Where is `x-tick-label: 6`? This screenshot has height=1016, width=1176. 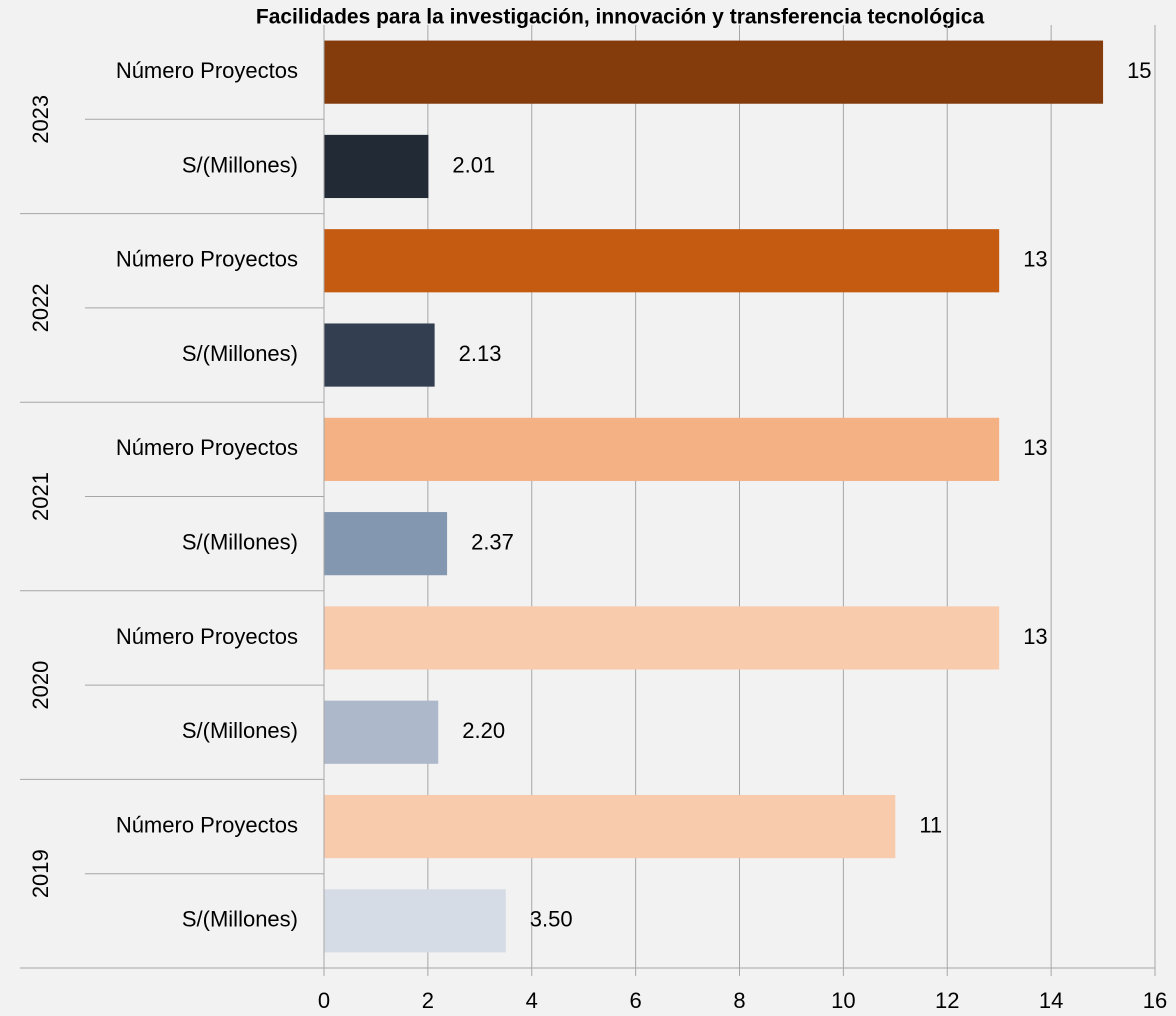
x-tick-label: 6 is located at coordinates (636, 1000).